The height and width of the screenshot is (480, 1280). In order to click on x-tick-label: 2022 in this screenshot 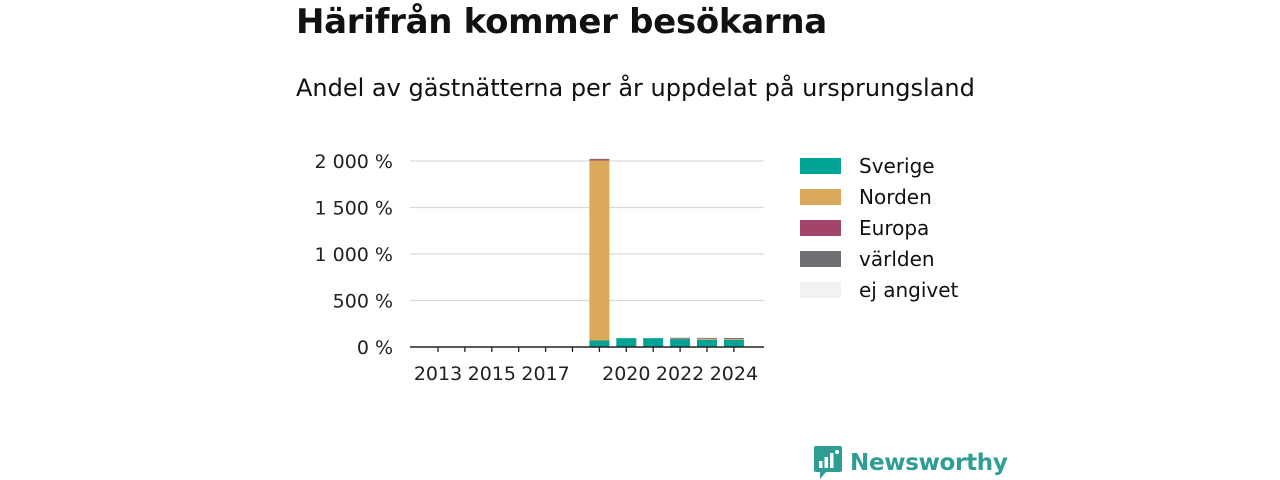, I will do `click(680, 374)`.